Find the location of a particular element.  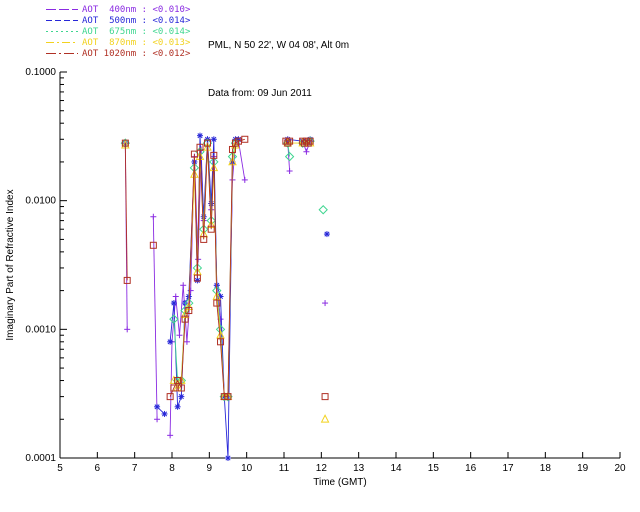

x-tick-label: 5 is located at coordinates (60, 468).